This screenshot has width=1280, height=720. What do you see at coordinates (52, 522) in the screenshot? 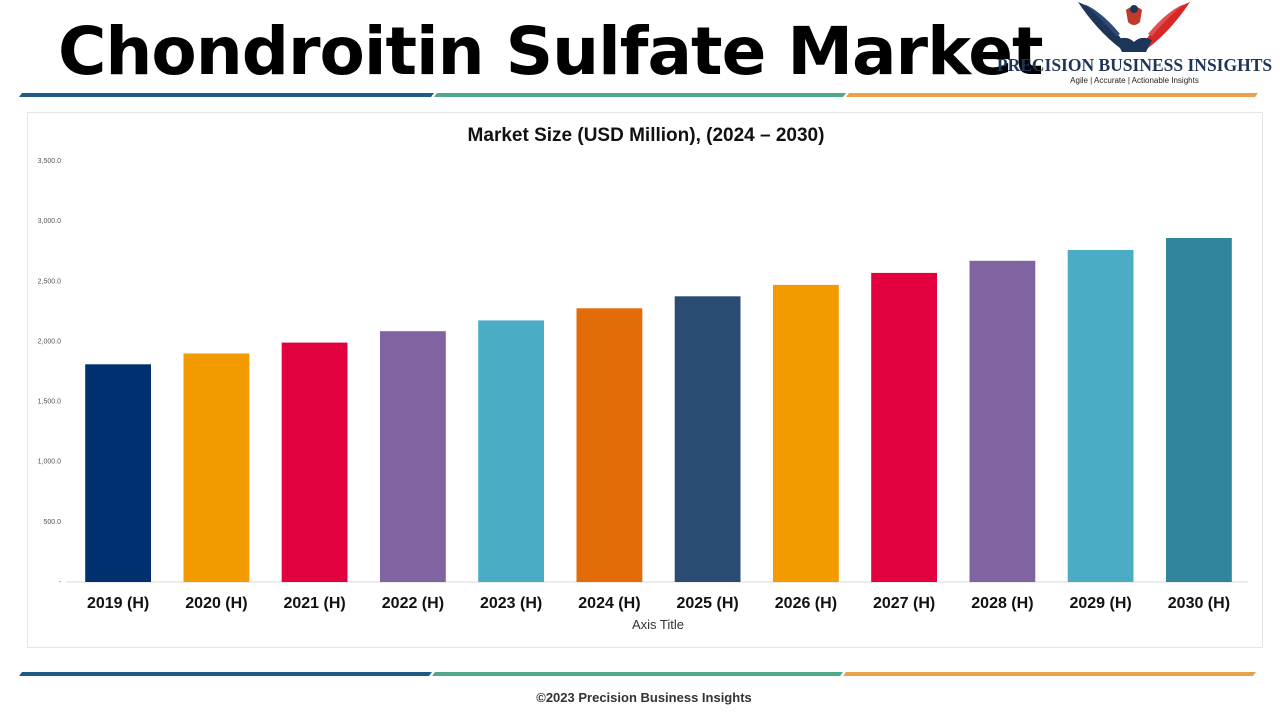
I see `y-tick-label: 500.0` at bounding box center [52, 522].